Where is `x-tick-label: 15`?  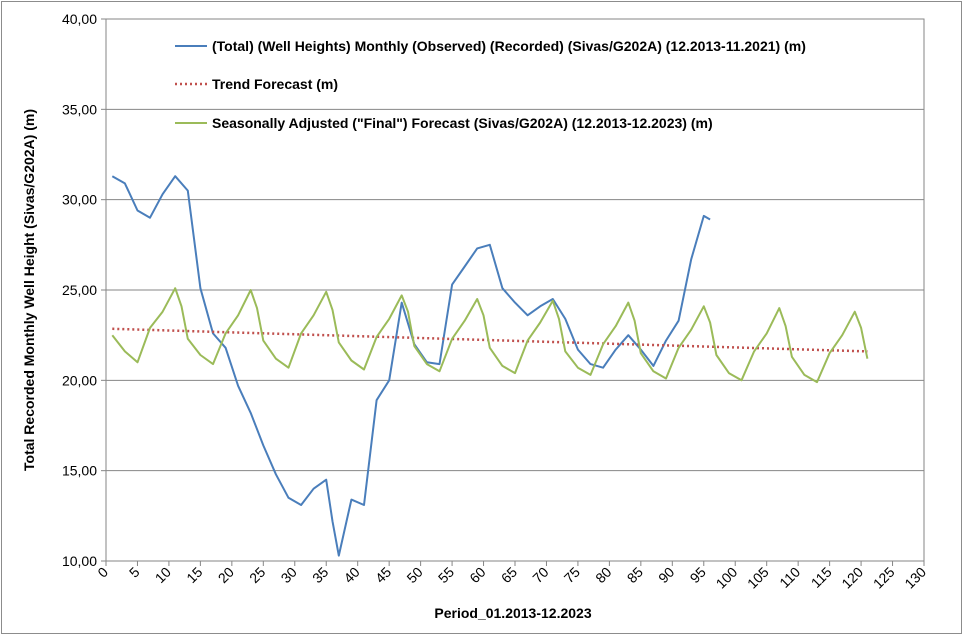 x-tick-label: 15 is located at coordinates (194, 575).